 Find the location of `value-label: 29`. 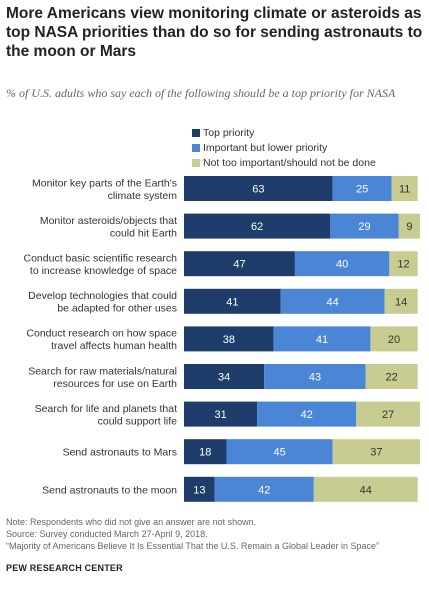

value-label: 29 is located at coordinates (364, 227).